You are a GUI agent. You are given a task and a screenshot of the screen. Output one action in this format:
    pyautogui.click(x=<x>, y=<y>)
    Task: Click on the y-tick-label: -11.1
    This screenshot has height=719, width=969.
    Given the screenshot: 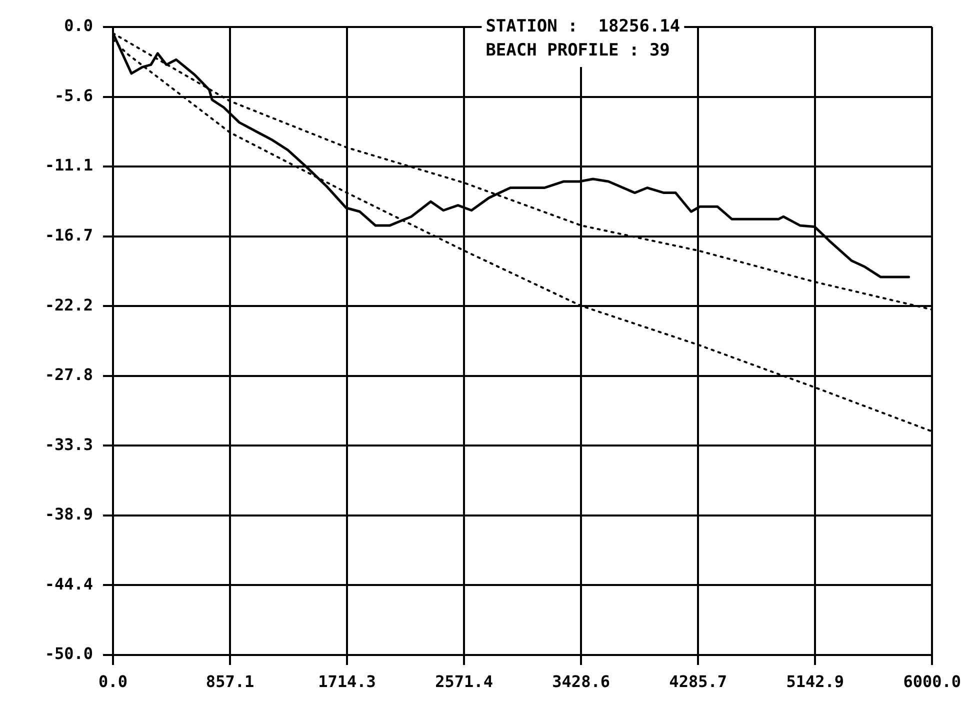 What is the action you would take?
    pyautogui.click(x=68, y=165)
    